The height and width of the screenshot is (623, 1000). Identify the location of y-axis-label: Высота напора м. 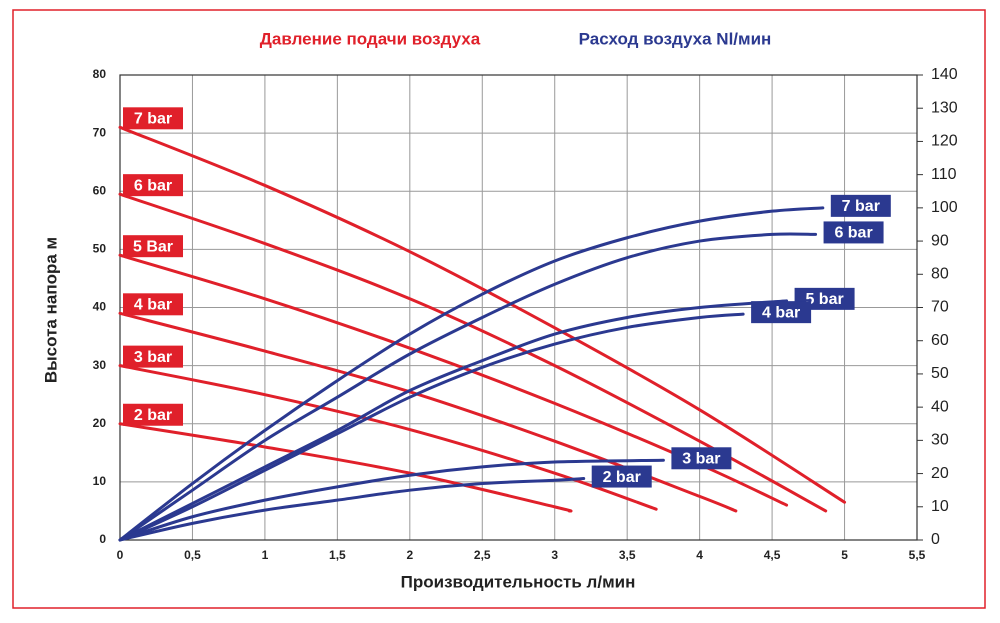
(50, 310).